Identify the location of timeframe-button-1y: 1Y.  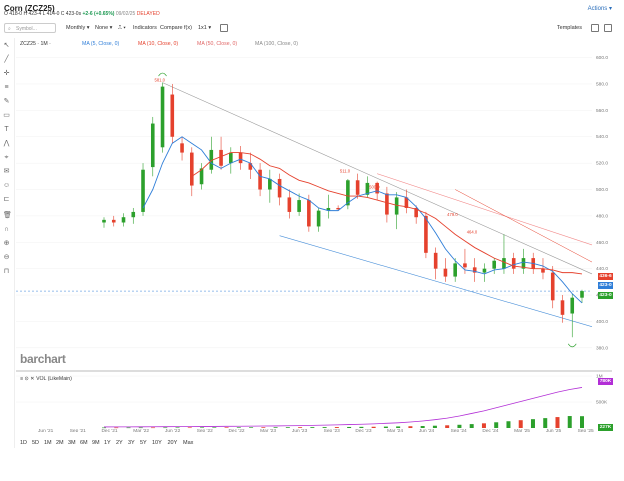
(107, 443).